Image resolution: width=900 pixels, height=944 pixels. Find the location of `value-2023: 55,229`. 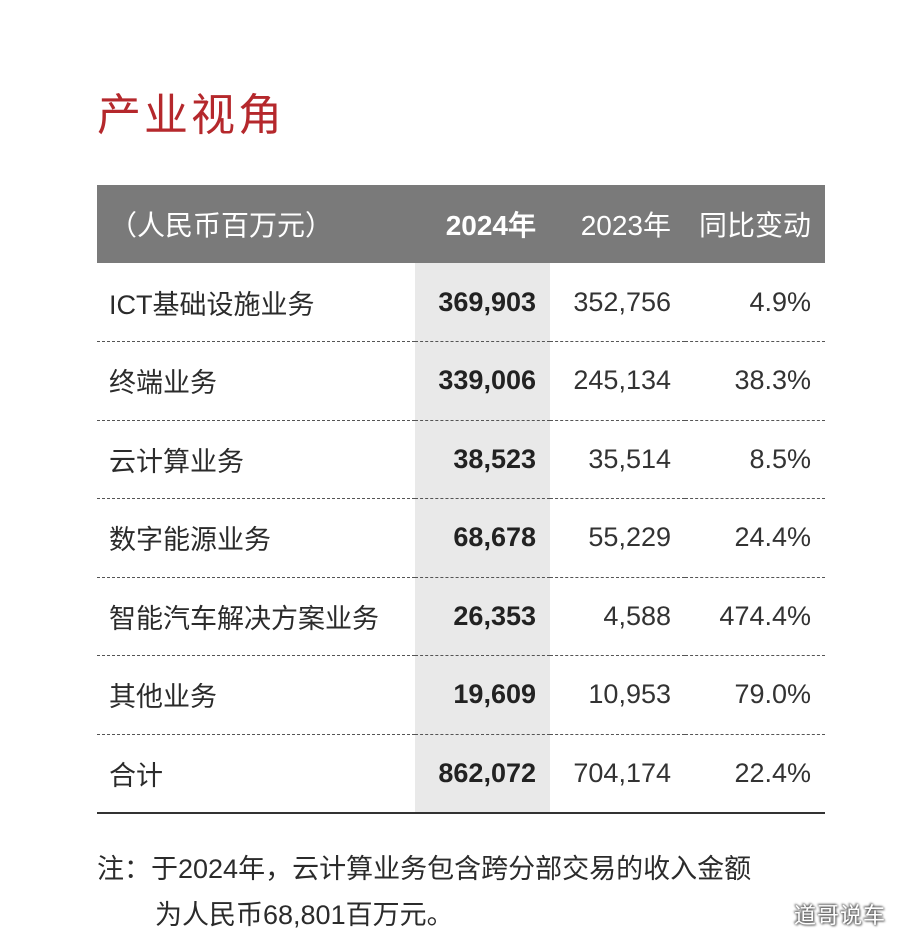

value-2023: 55,229 is located at coordinates (617, 538).